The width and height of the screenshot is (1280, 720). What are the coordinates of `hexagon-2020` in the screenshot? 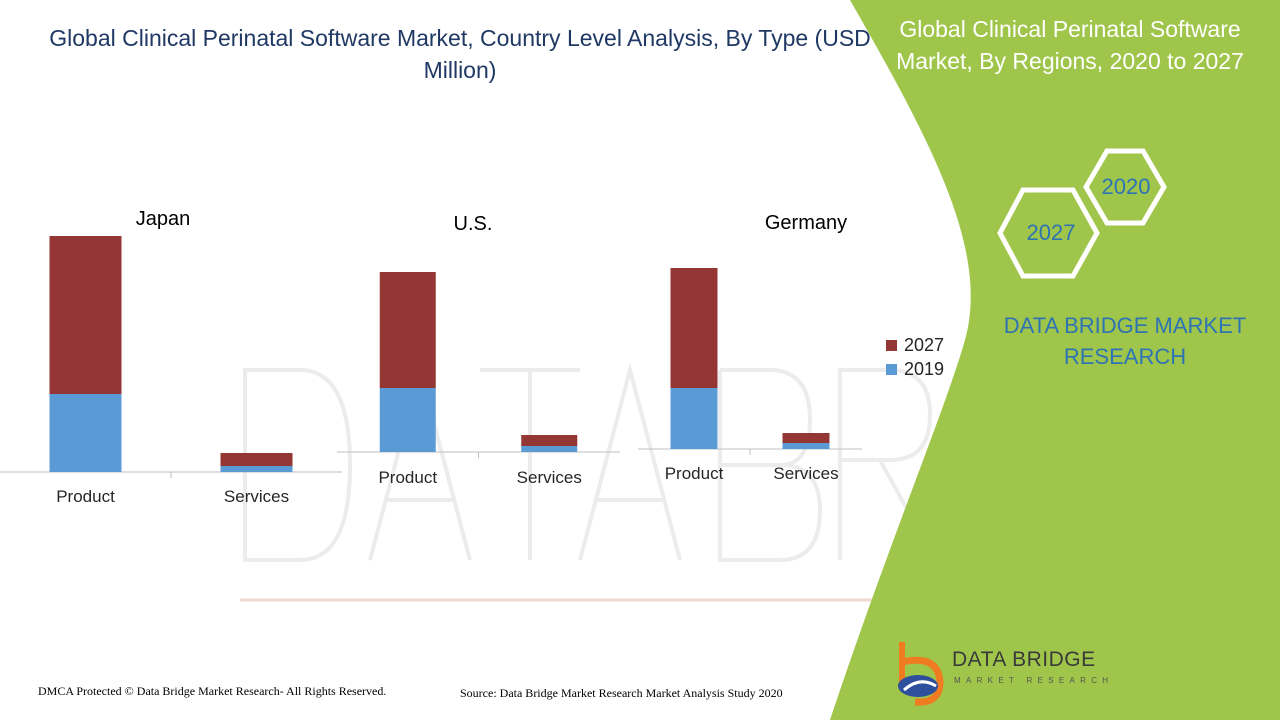 It's located at (1125, 187).